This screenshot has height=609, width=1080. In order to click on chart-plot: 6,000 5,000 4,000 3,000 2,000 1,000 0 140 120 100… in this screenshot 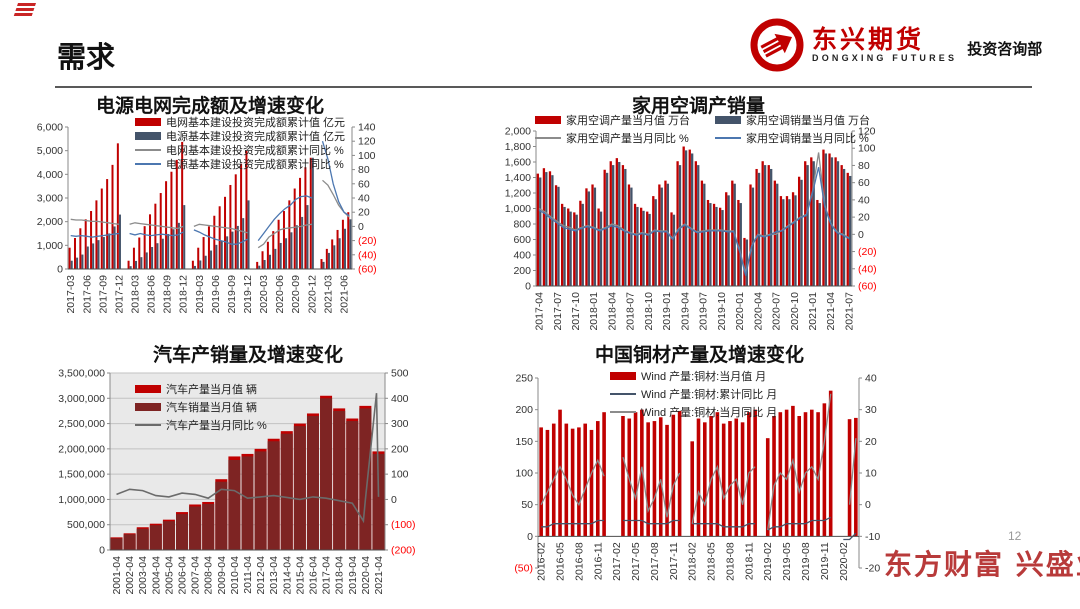, I will do `click(207, 218)`.